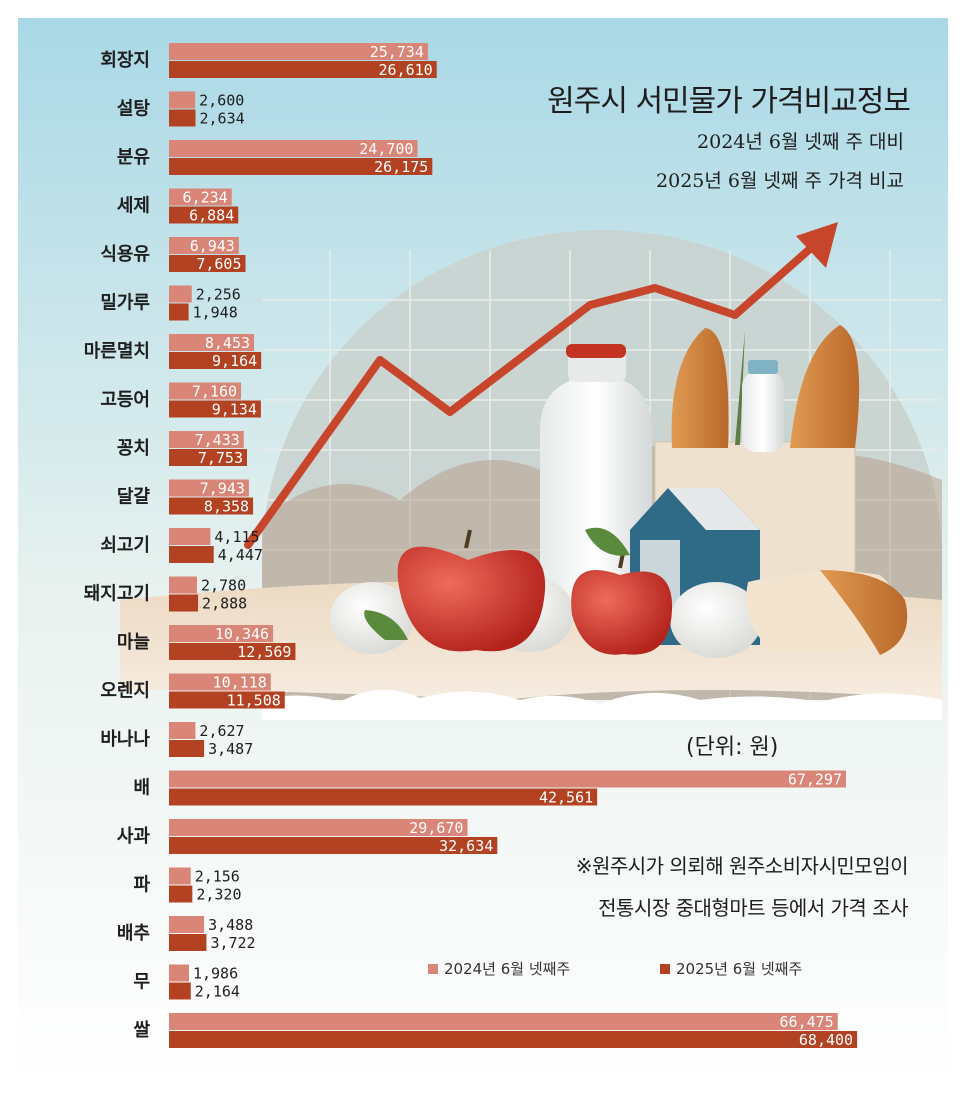 This screenshot has width=966, height=1104. Describe the element at coordinates (742, 866) in the screenshot. I see `source-note-1: ※원주시가 의뢰해 원주소비자시민모임이` at that location.